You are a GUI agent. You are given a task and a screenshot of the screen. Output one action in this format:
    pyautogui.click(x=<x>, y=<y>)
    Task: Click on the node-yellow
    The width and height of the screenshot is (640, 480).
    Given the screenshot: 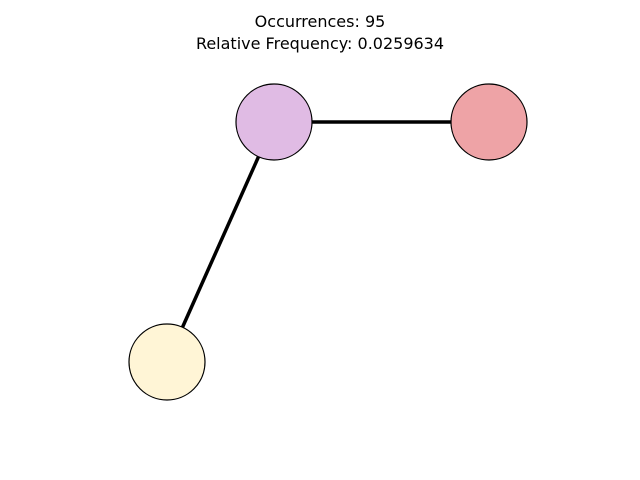 What is the action you would take?
    pyautogui.click(x=167, y=362)
    